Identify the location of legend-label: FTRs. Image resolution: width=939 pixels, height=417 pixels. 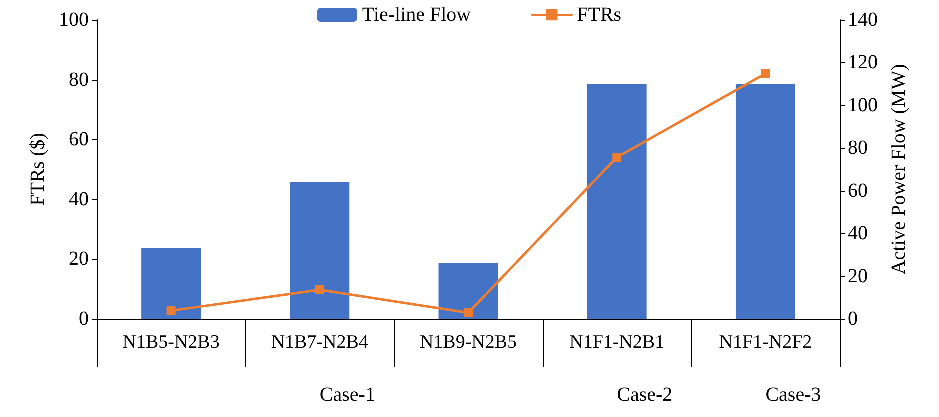
(599, 15).